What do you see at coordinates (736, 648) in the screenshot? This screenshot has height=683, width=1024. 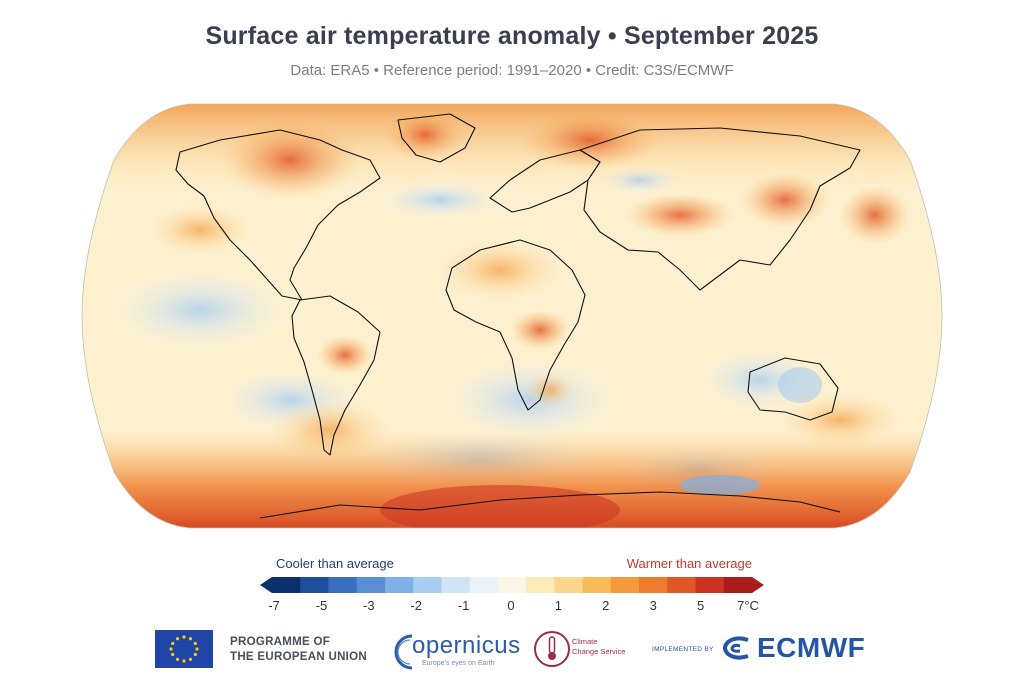 I see `ecmwf-swirl-icon` at bounding box center [736, 648].